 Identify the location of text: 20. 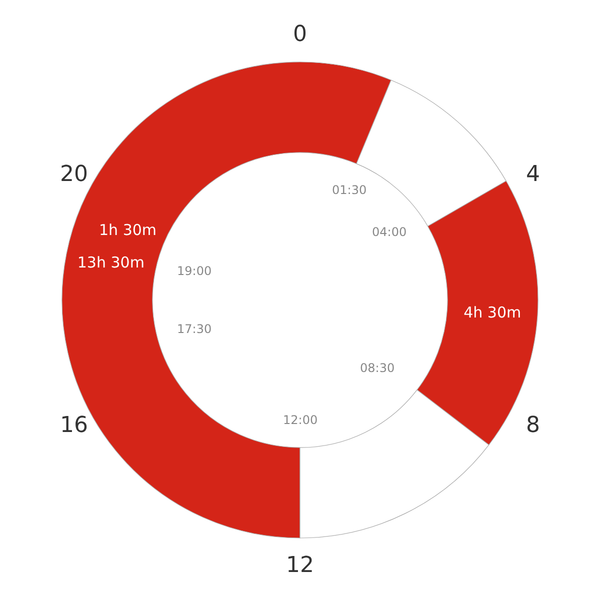
(74, 174).